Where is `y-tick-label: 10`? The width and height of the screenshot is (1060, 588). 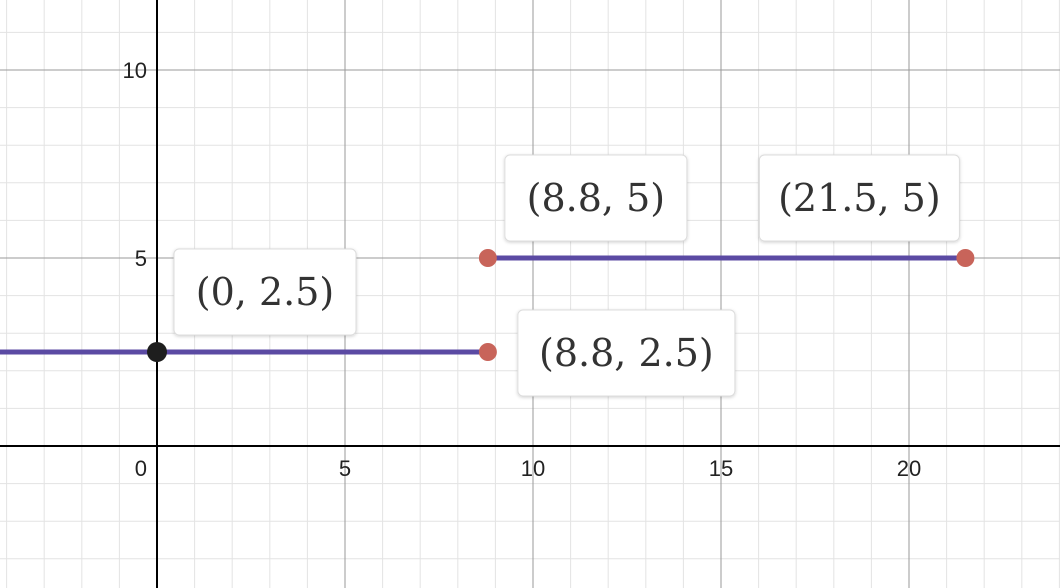
y-tick-label: 10 is located at coordinates (135, 70).